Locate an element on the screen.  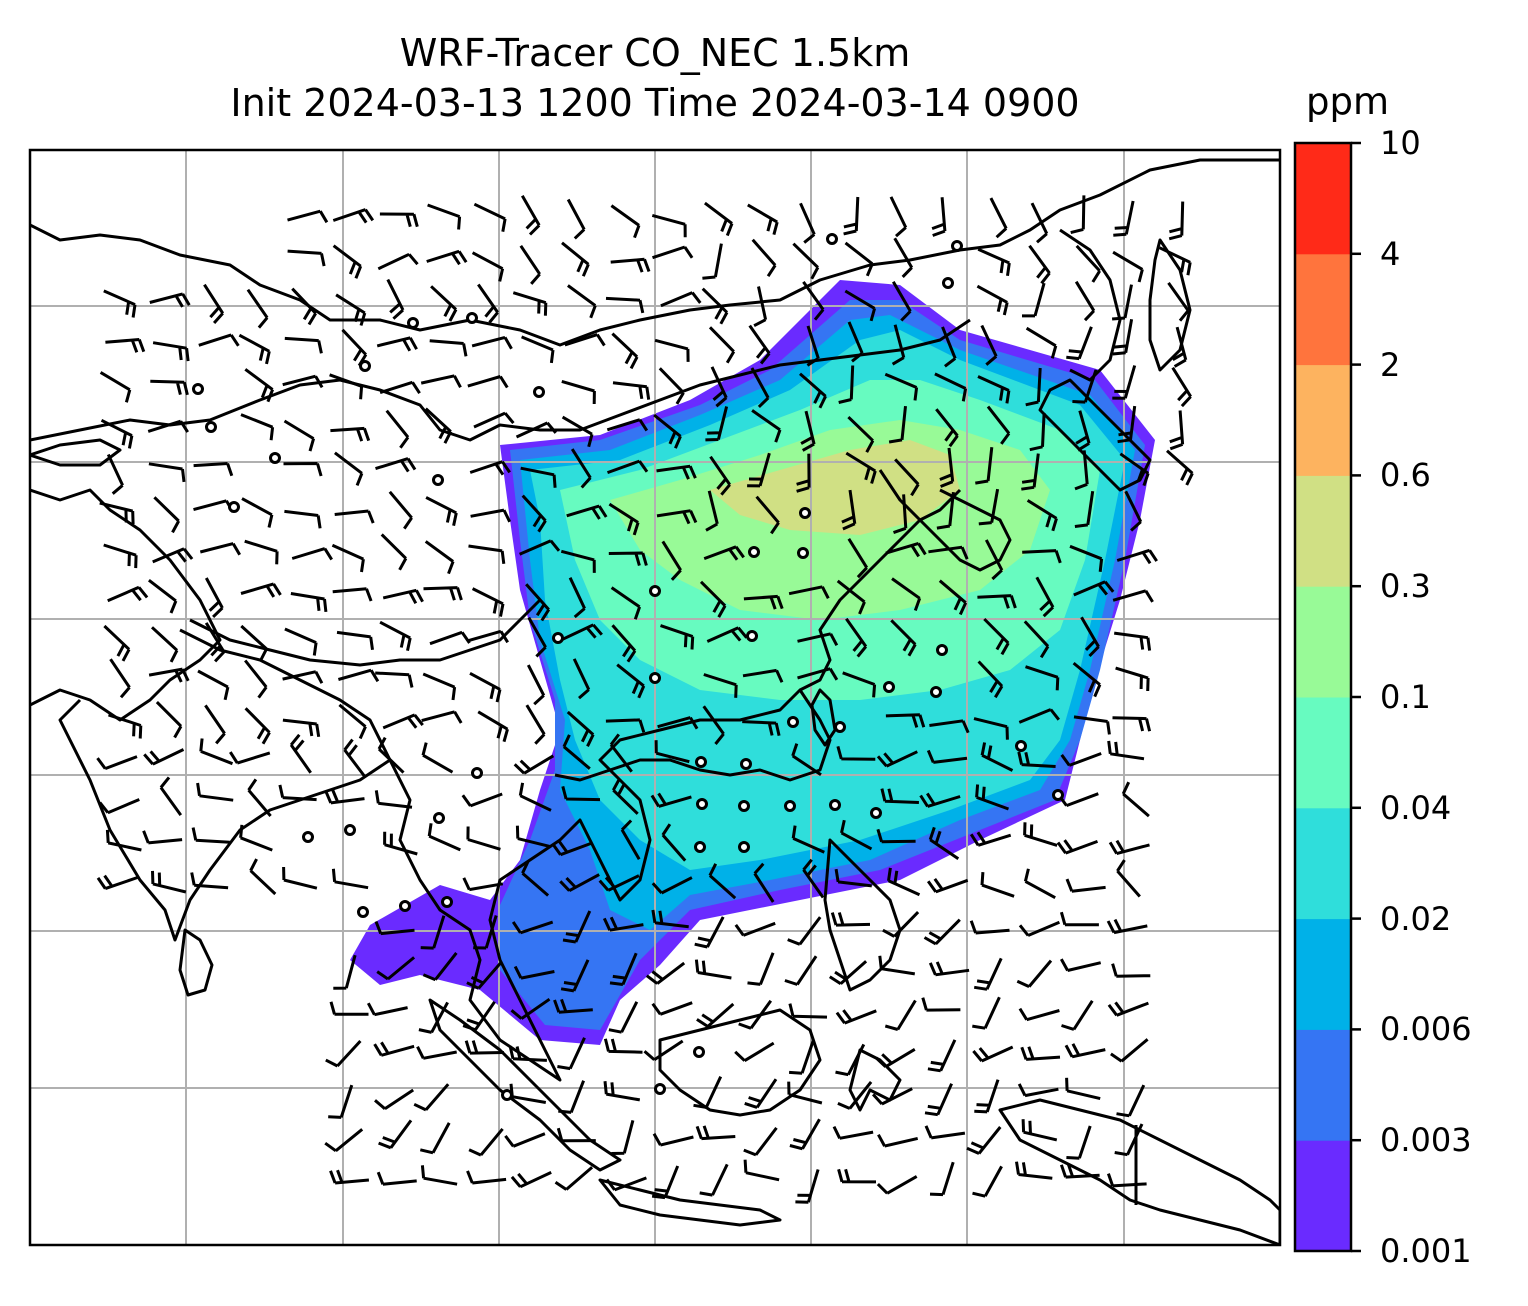
colorbar-frame is located at coordinates (1323, 697).